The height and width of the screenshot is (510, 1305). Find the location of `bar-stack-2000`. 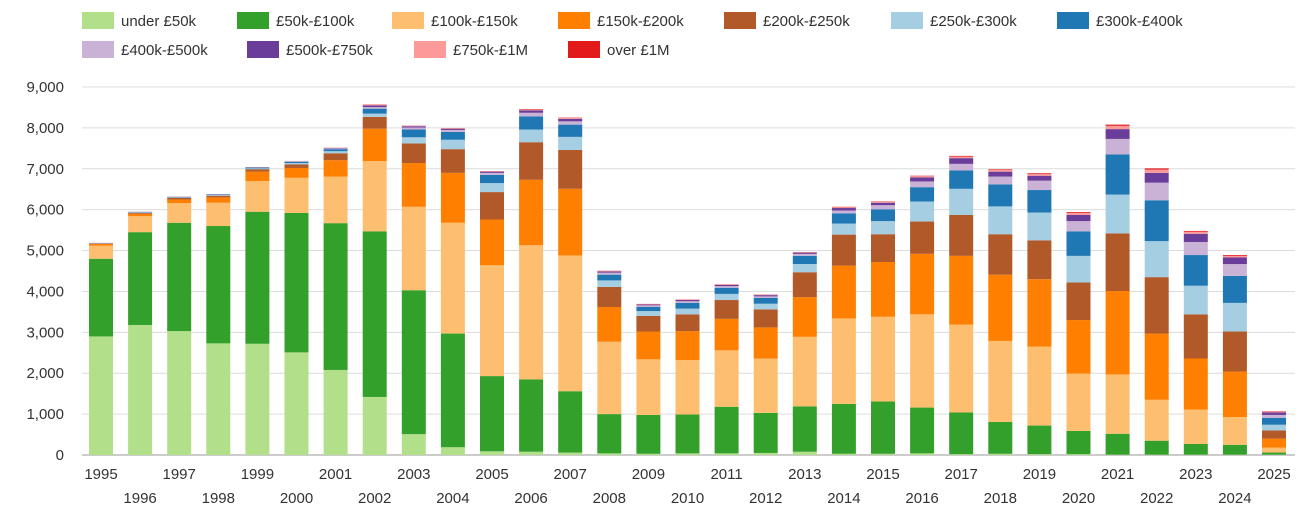

bar-stack-2000 is located at coordinates (296, 307).